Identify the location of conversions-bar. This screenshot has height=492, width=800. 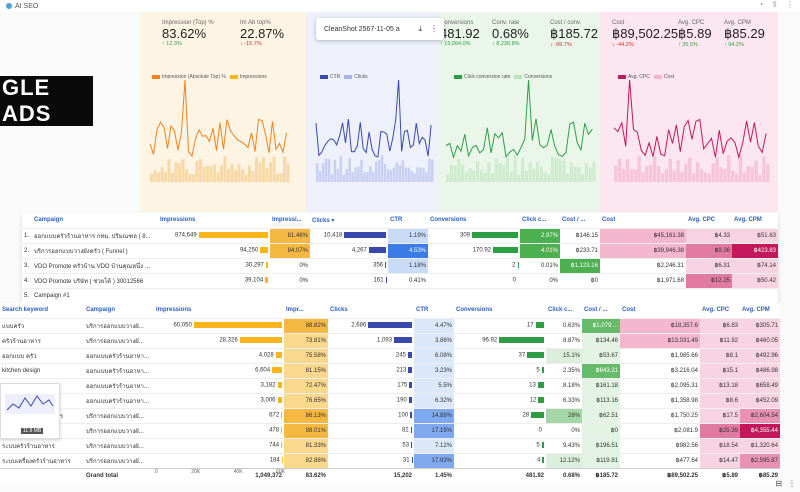
(543, 460).